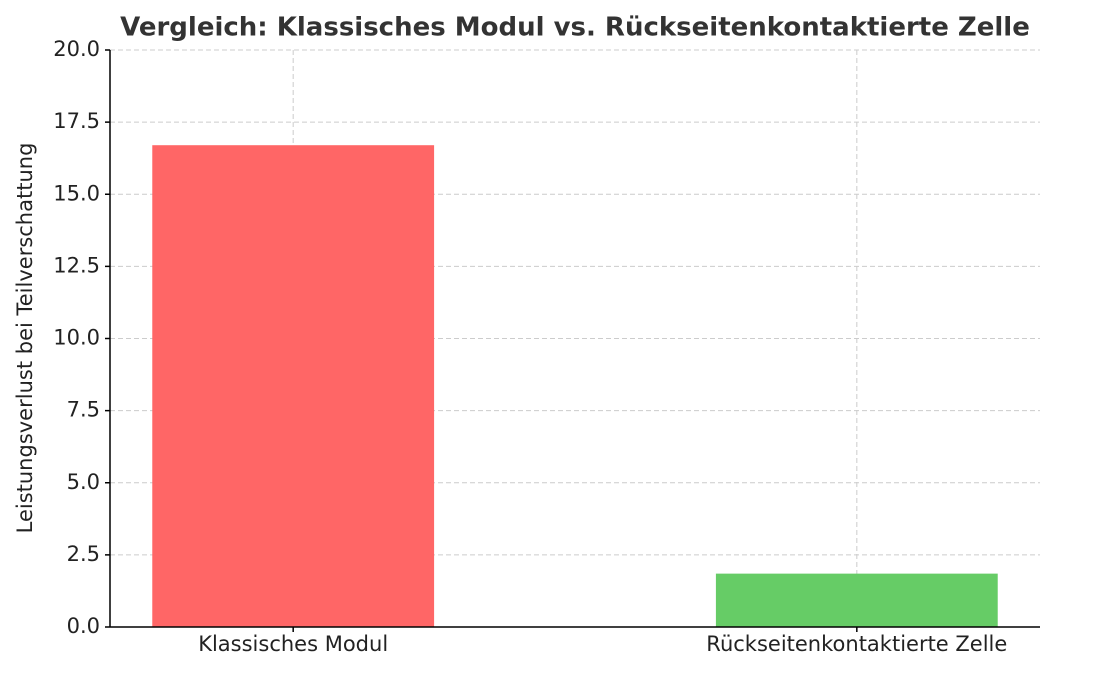 The width and height of the screenshot is (1100, 673). I want to click on y-axis-label: Leistungsverlust bei Teilverschattung, so click(25, 338).